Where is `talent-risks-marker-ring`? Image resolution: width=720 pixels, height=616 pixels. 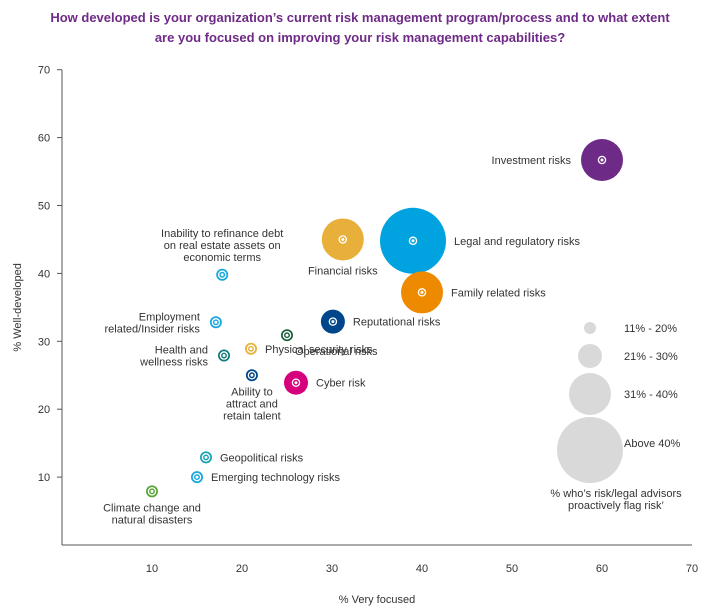 talent-risks-marker-ring is located at coordinates (252, 375).